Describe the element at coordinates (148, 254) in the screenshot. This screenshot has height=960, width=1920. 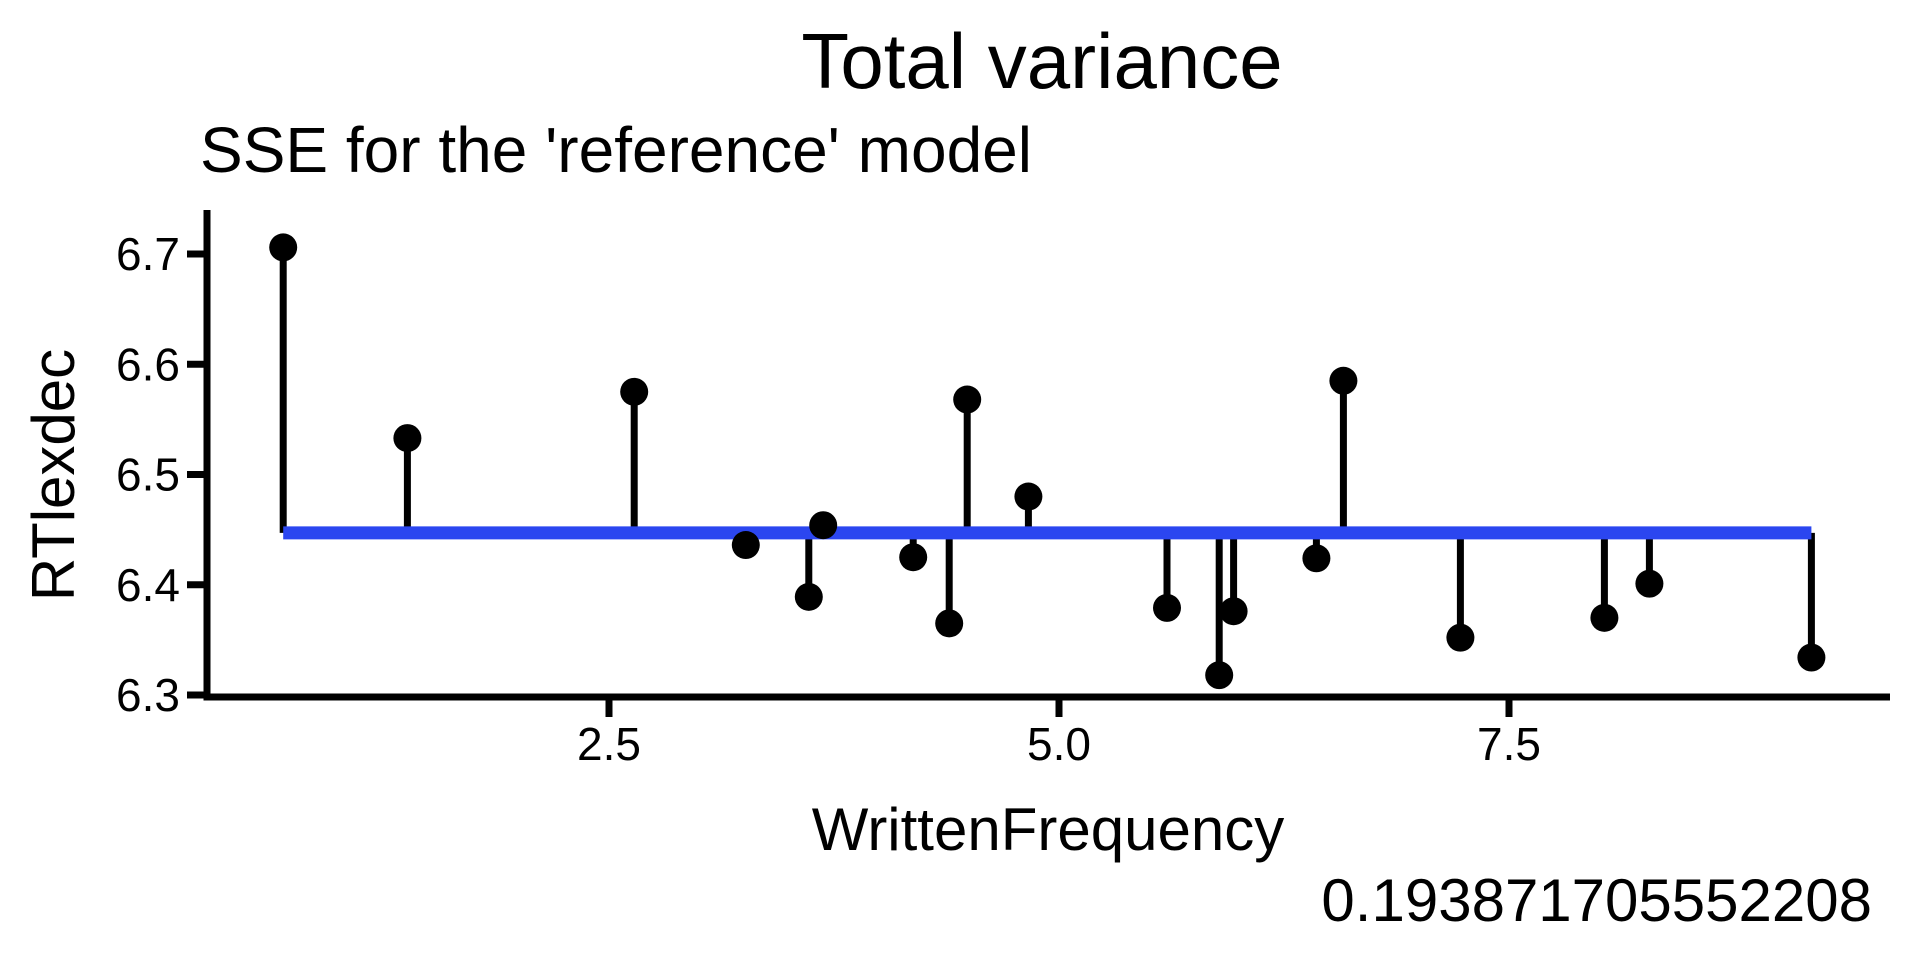
I see `y-tick-label: 6.7` at that location.